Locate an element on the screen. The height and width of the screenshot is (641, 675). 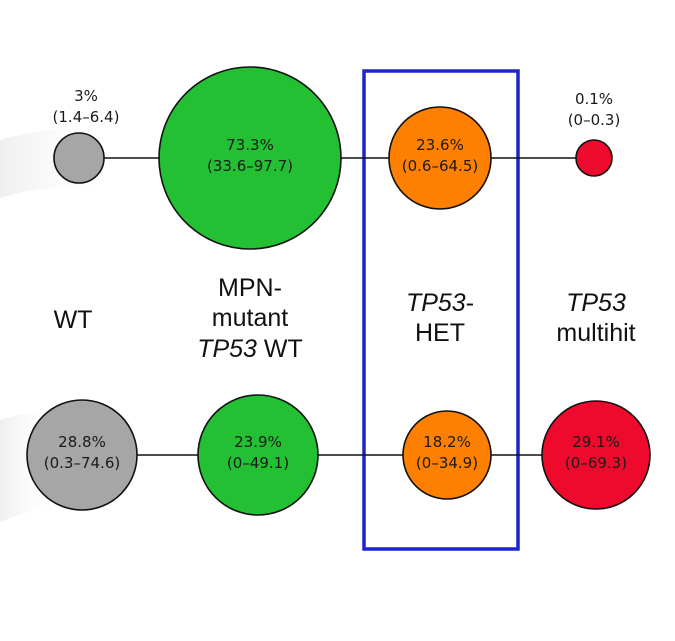
bottom-node-het is located at coordinates (447, 455).